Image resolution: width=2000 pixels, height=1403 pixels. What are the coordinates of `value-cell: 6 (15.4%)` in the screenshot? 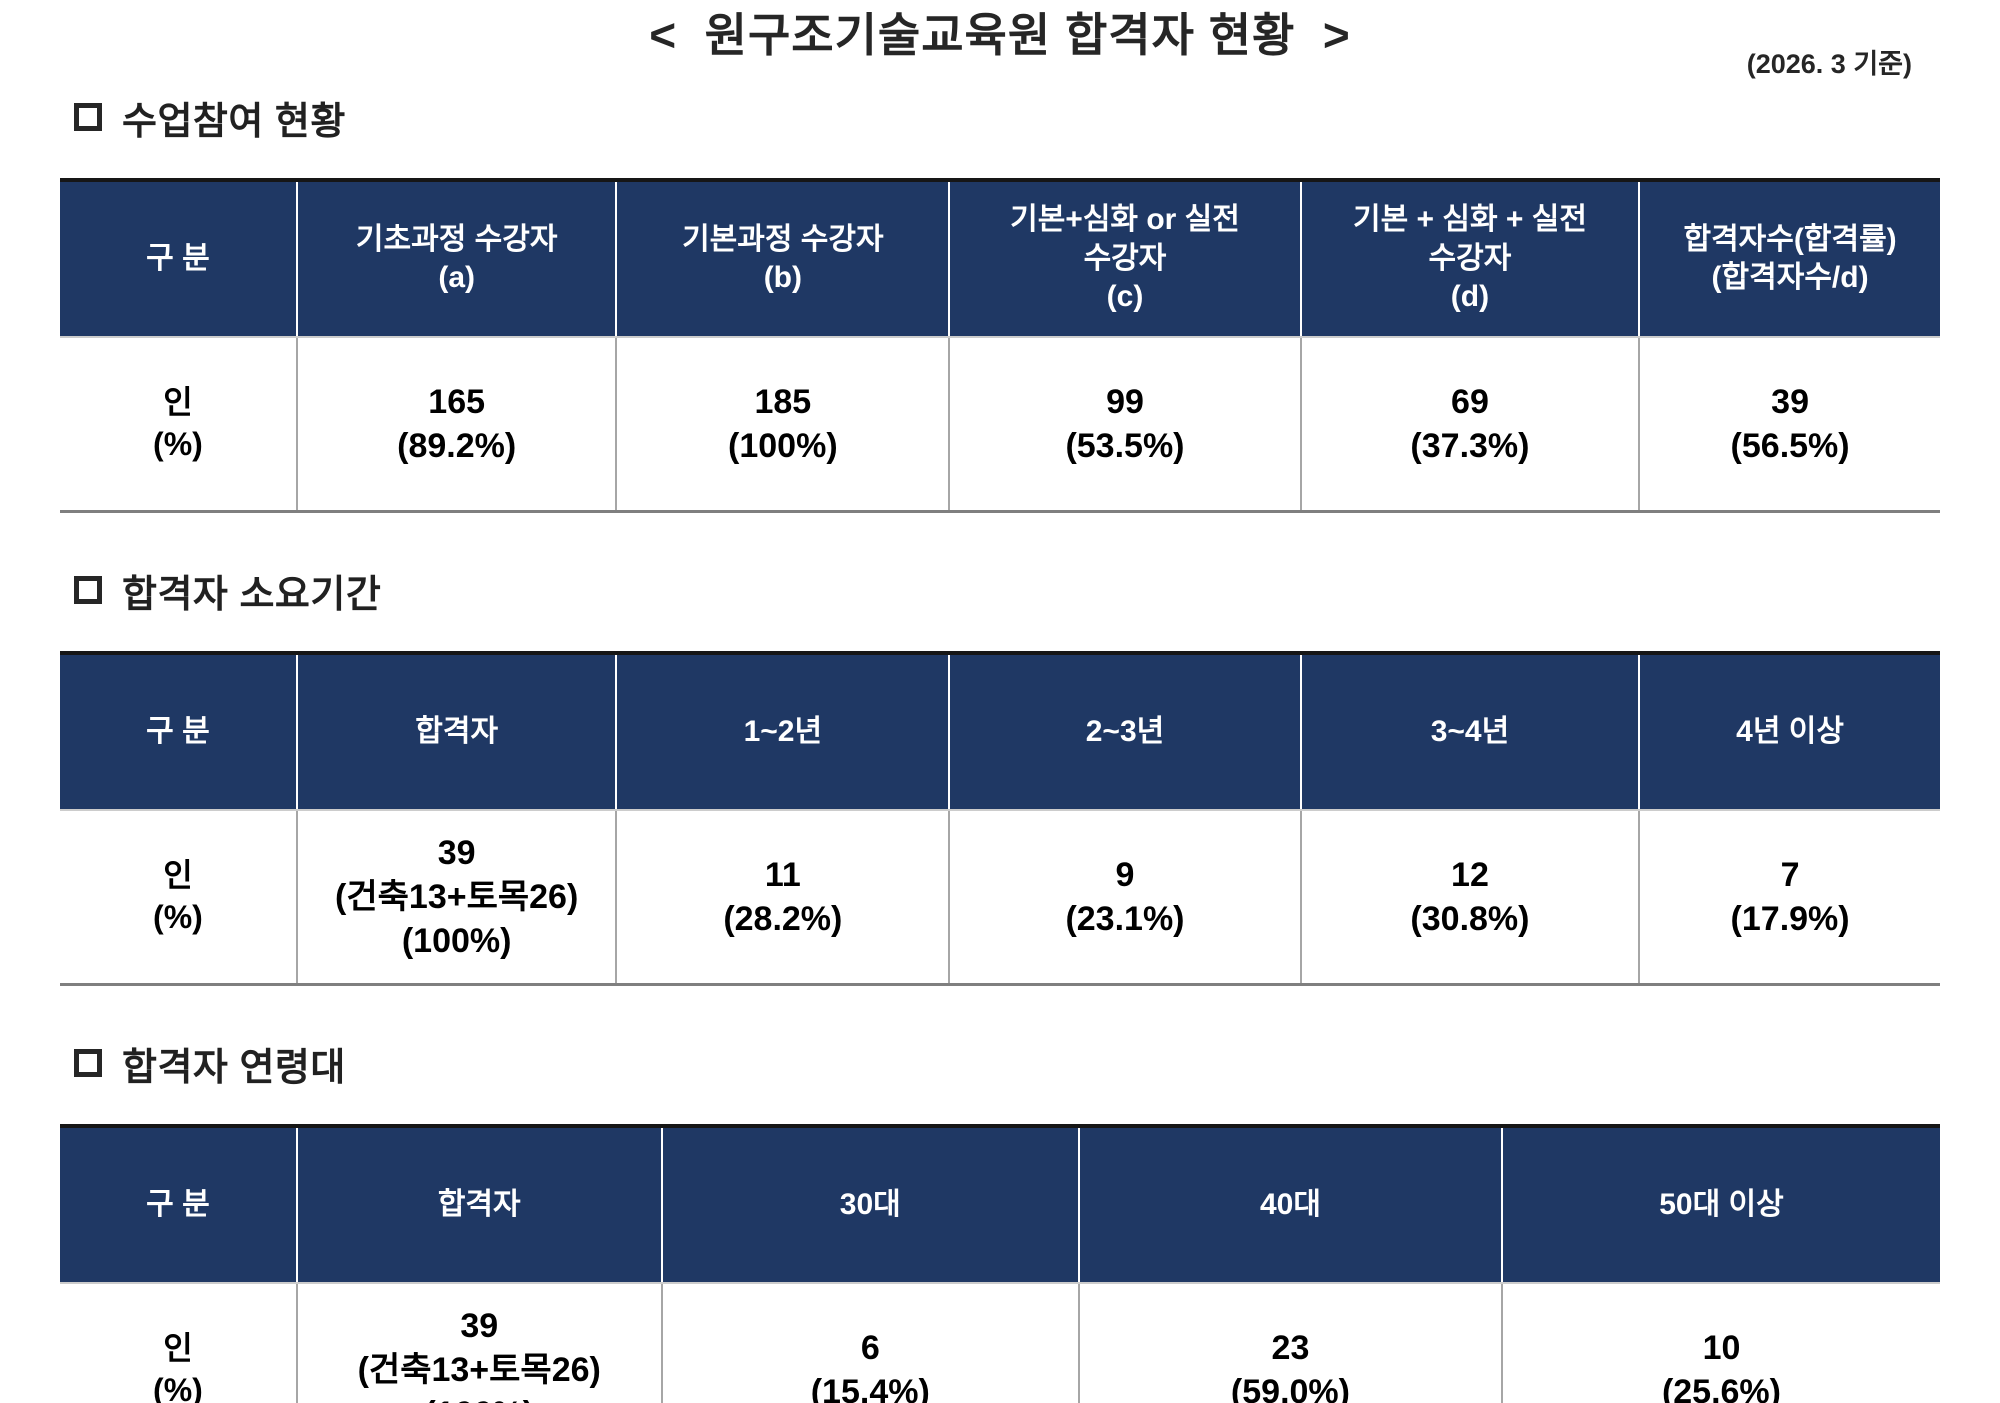 It's located at (870, 1343).